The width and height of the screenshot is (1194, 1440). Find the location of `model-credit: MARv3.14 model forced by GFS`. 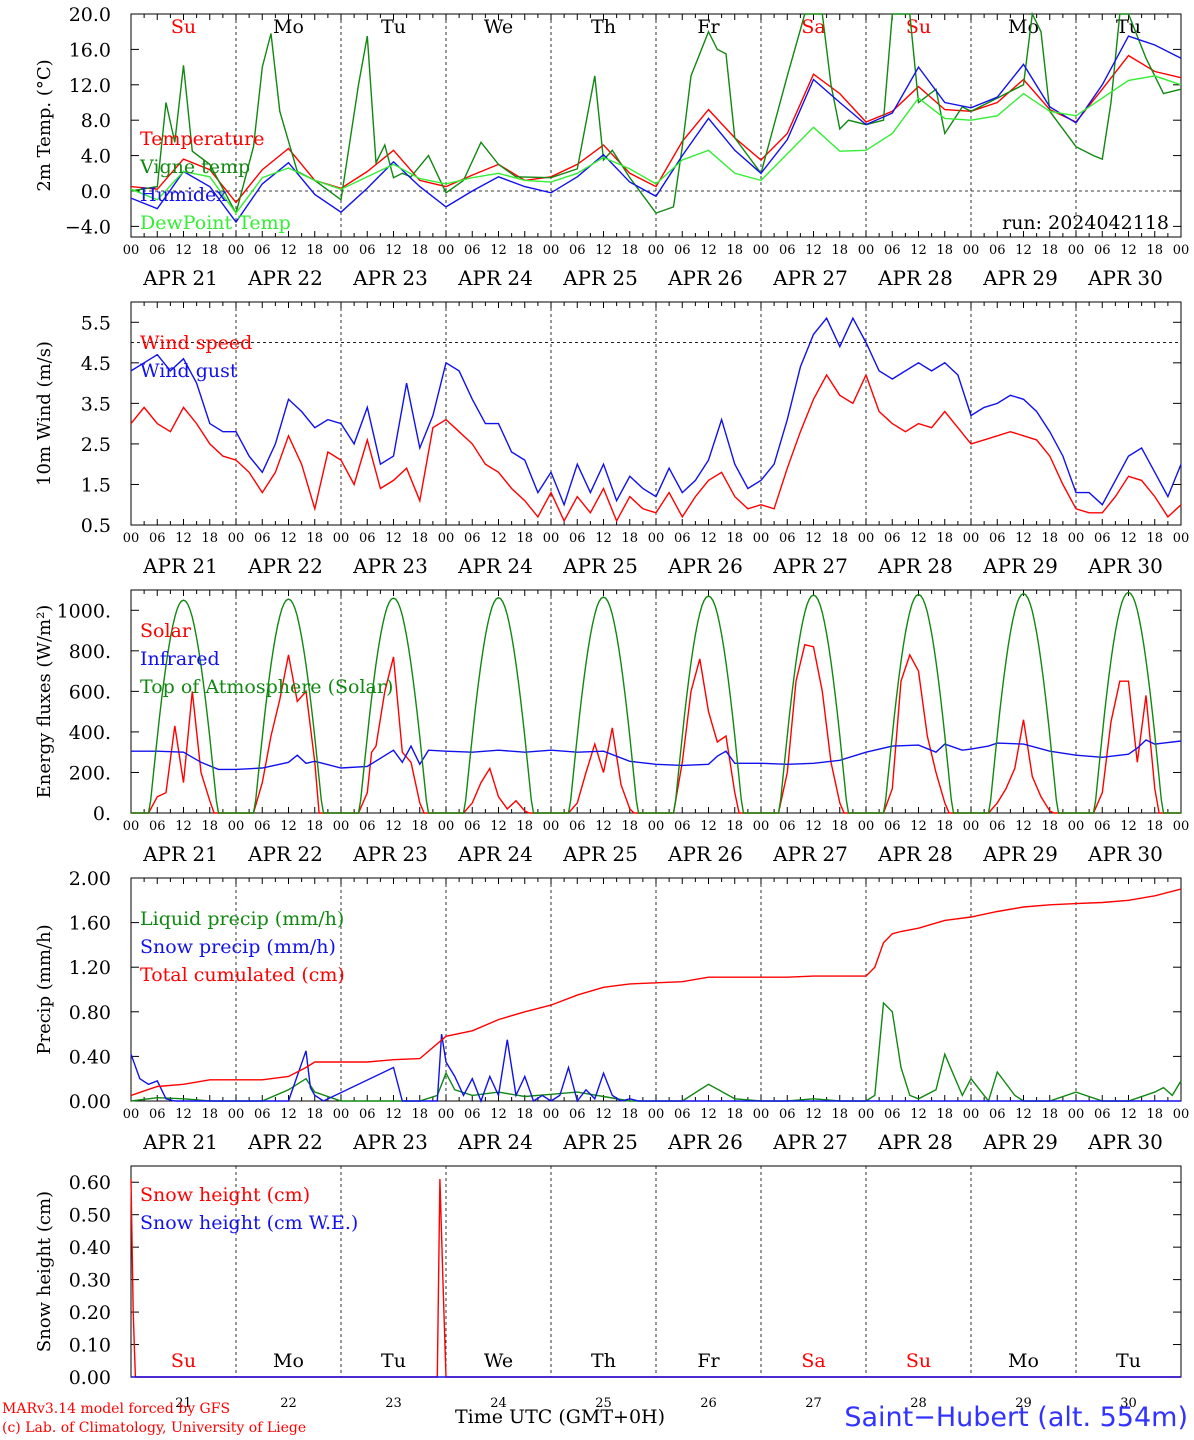

model-credit: MARv3.14 model forced by GFS is located at coordinates (116, 1409).